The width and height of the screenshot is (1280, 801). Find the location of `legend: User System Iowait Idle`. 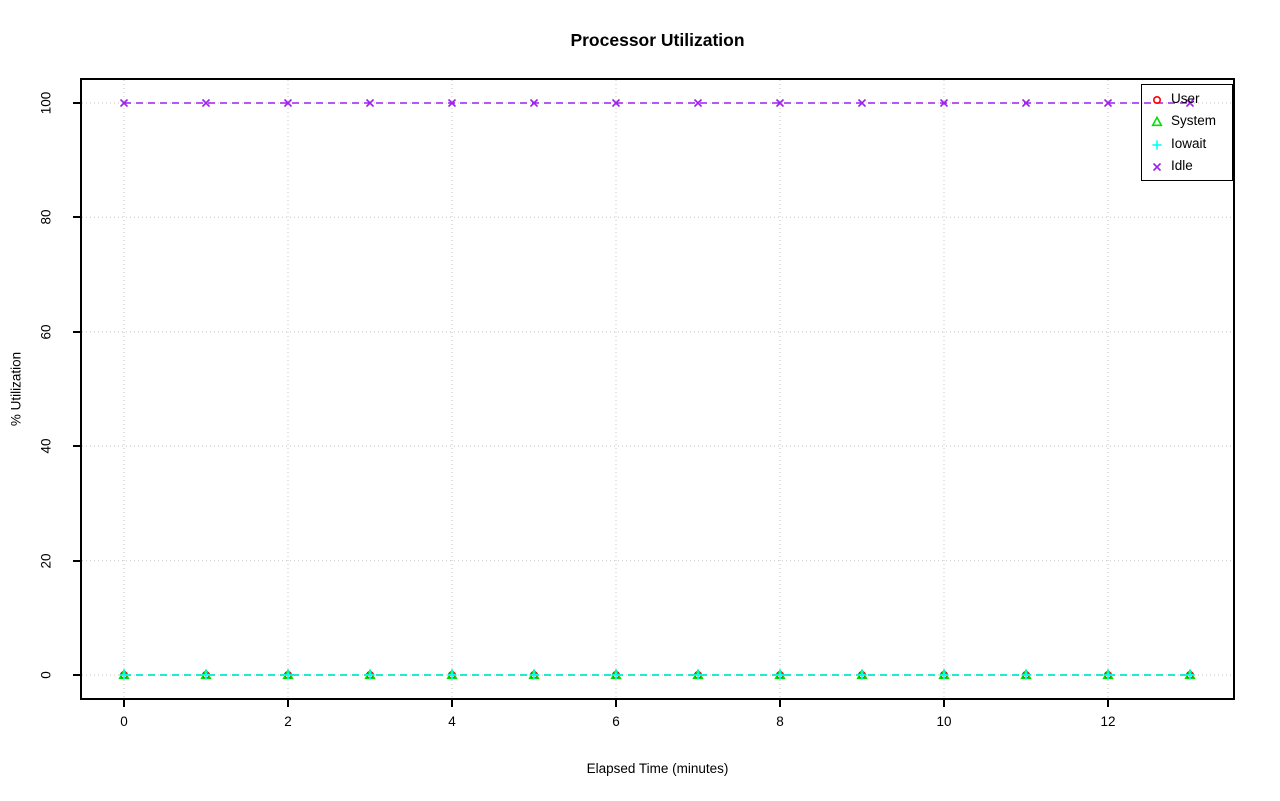

legend: User System Iowait Idle is located at coordinates (1187, 132).